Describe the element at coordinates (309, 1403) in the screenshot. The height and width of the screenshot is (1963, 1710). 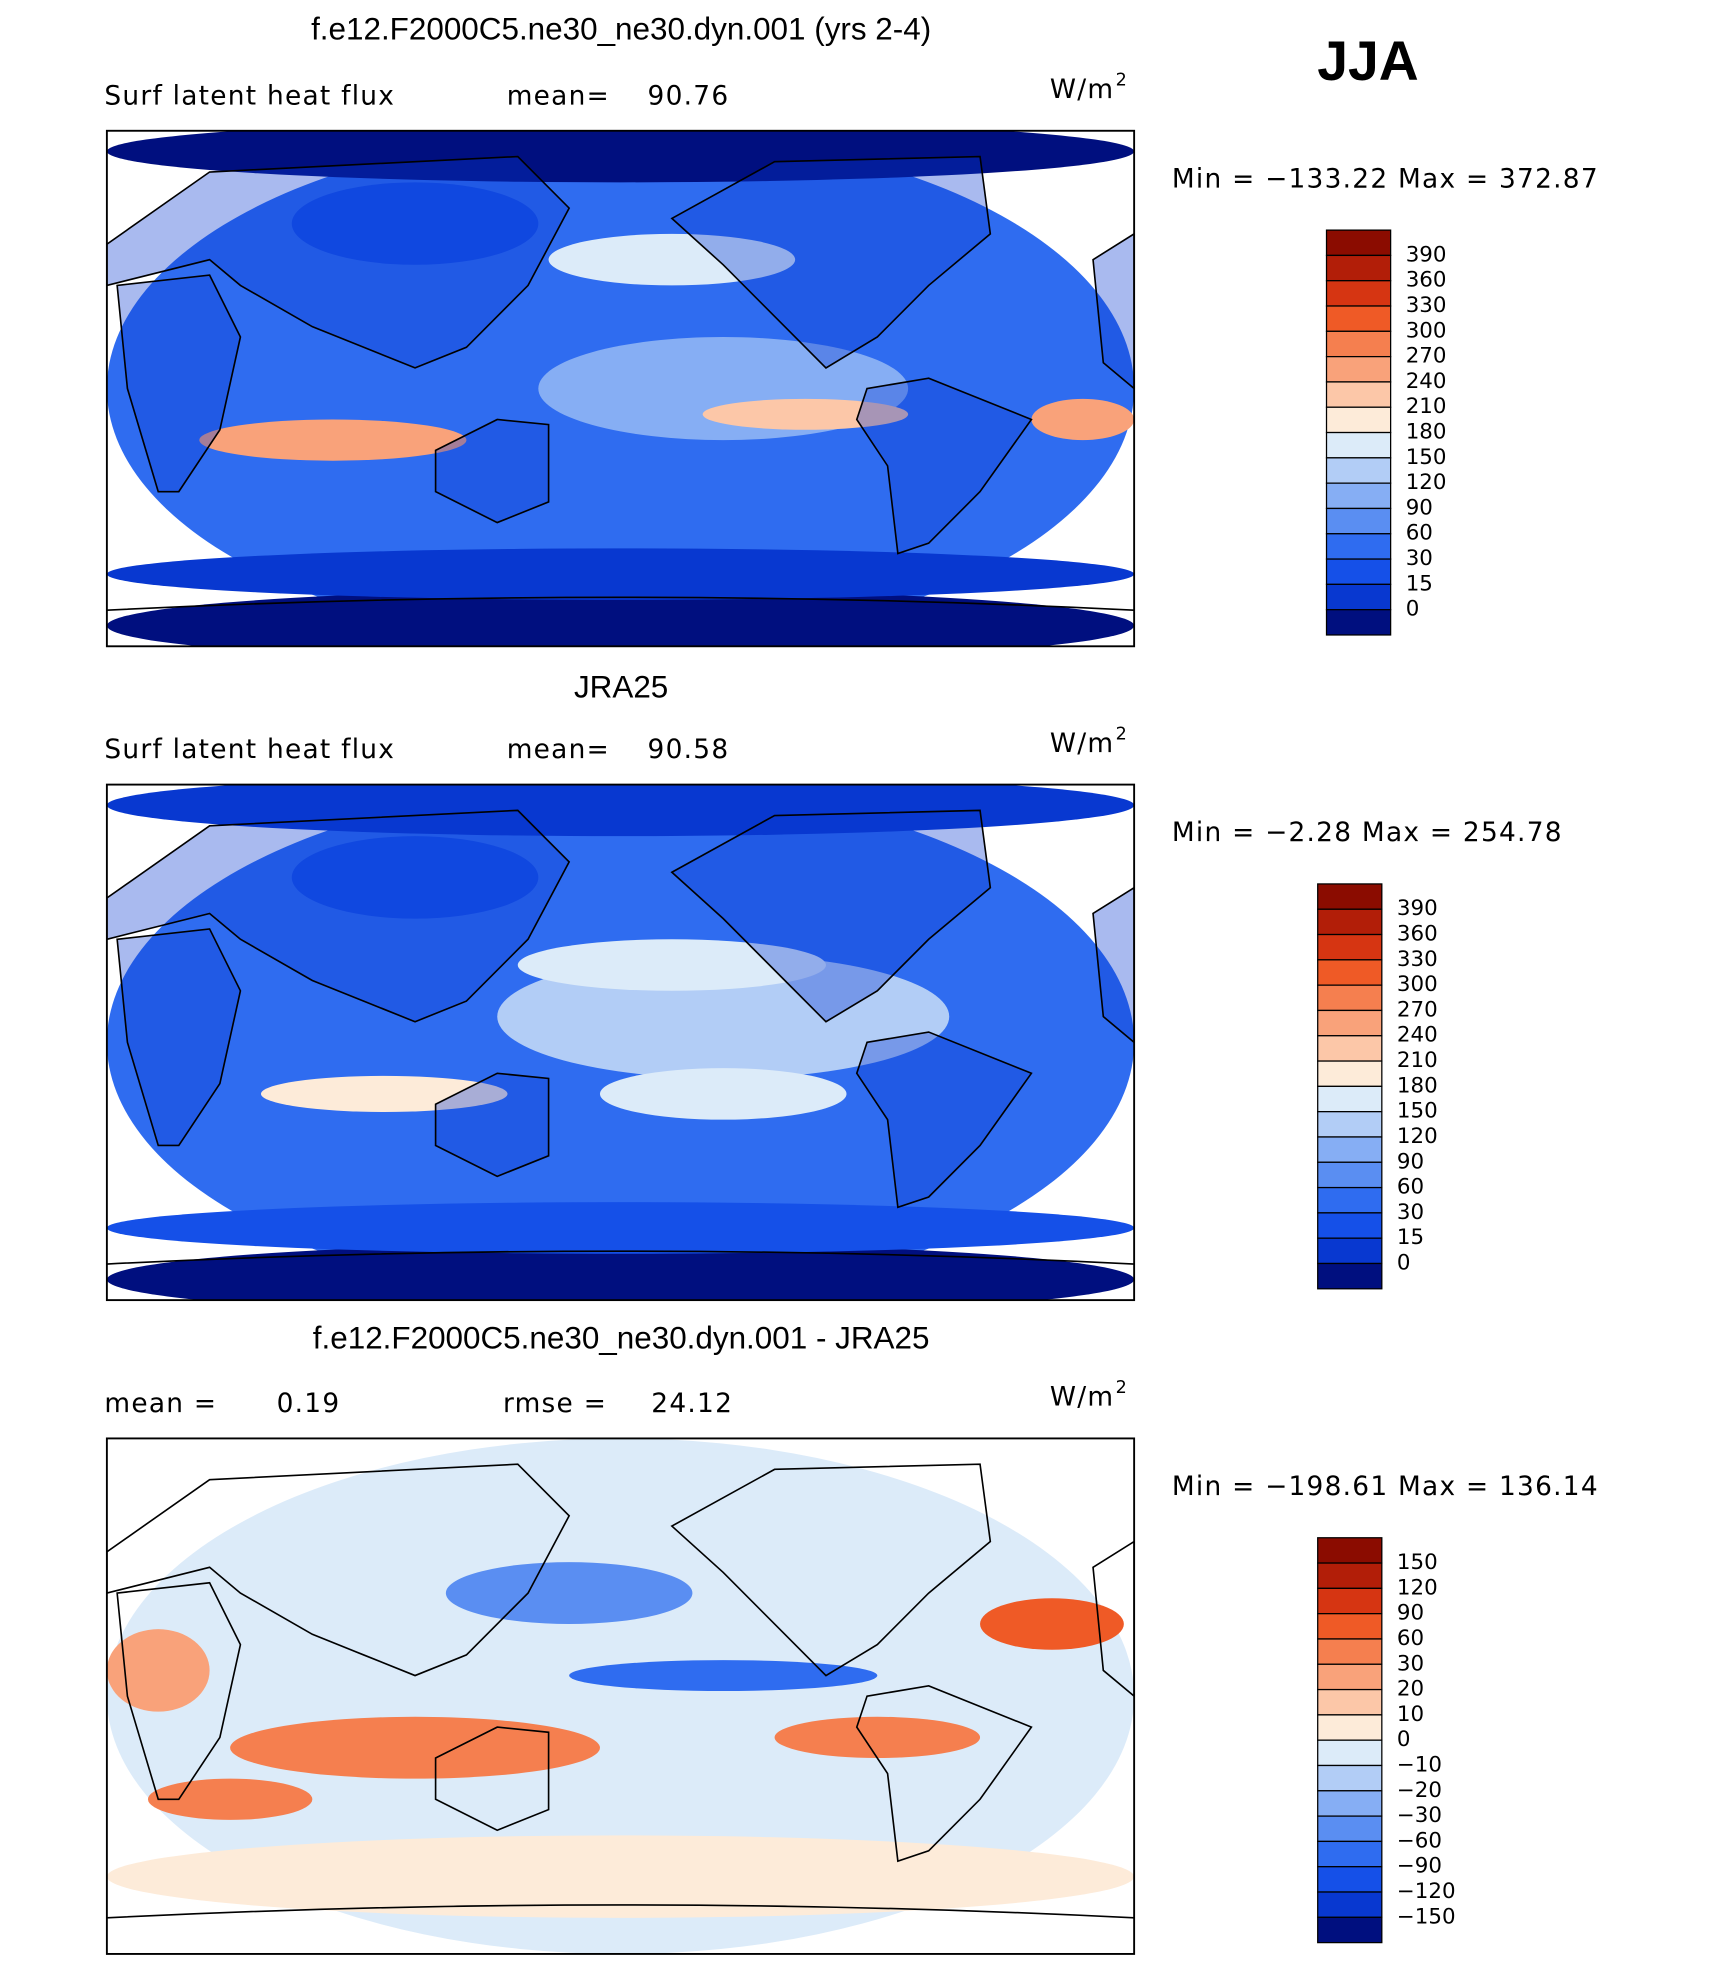
I see `stat-value: 0.19` at that location.